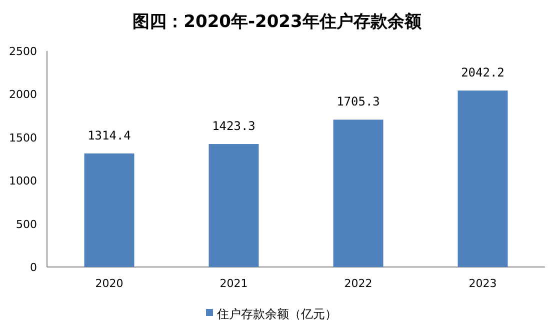  Describe the element at coordinates (23, 137) in the screenshot. I see `y-tick-label: 1500` at that location.